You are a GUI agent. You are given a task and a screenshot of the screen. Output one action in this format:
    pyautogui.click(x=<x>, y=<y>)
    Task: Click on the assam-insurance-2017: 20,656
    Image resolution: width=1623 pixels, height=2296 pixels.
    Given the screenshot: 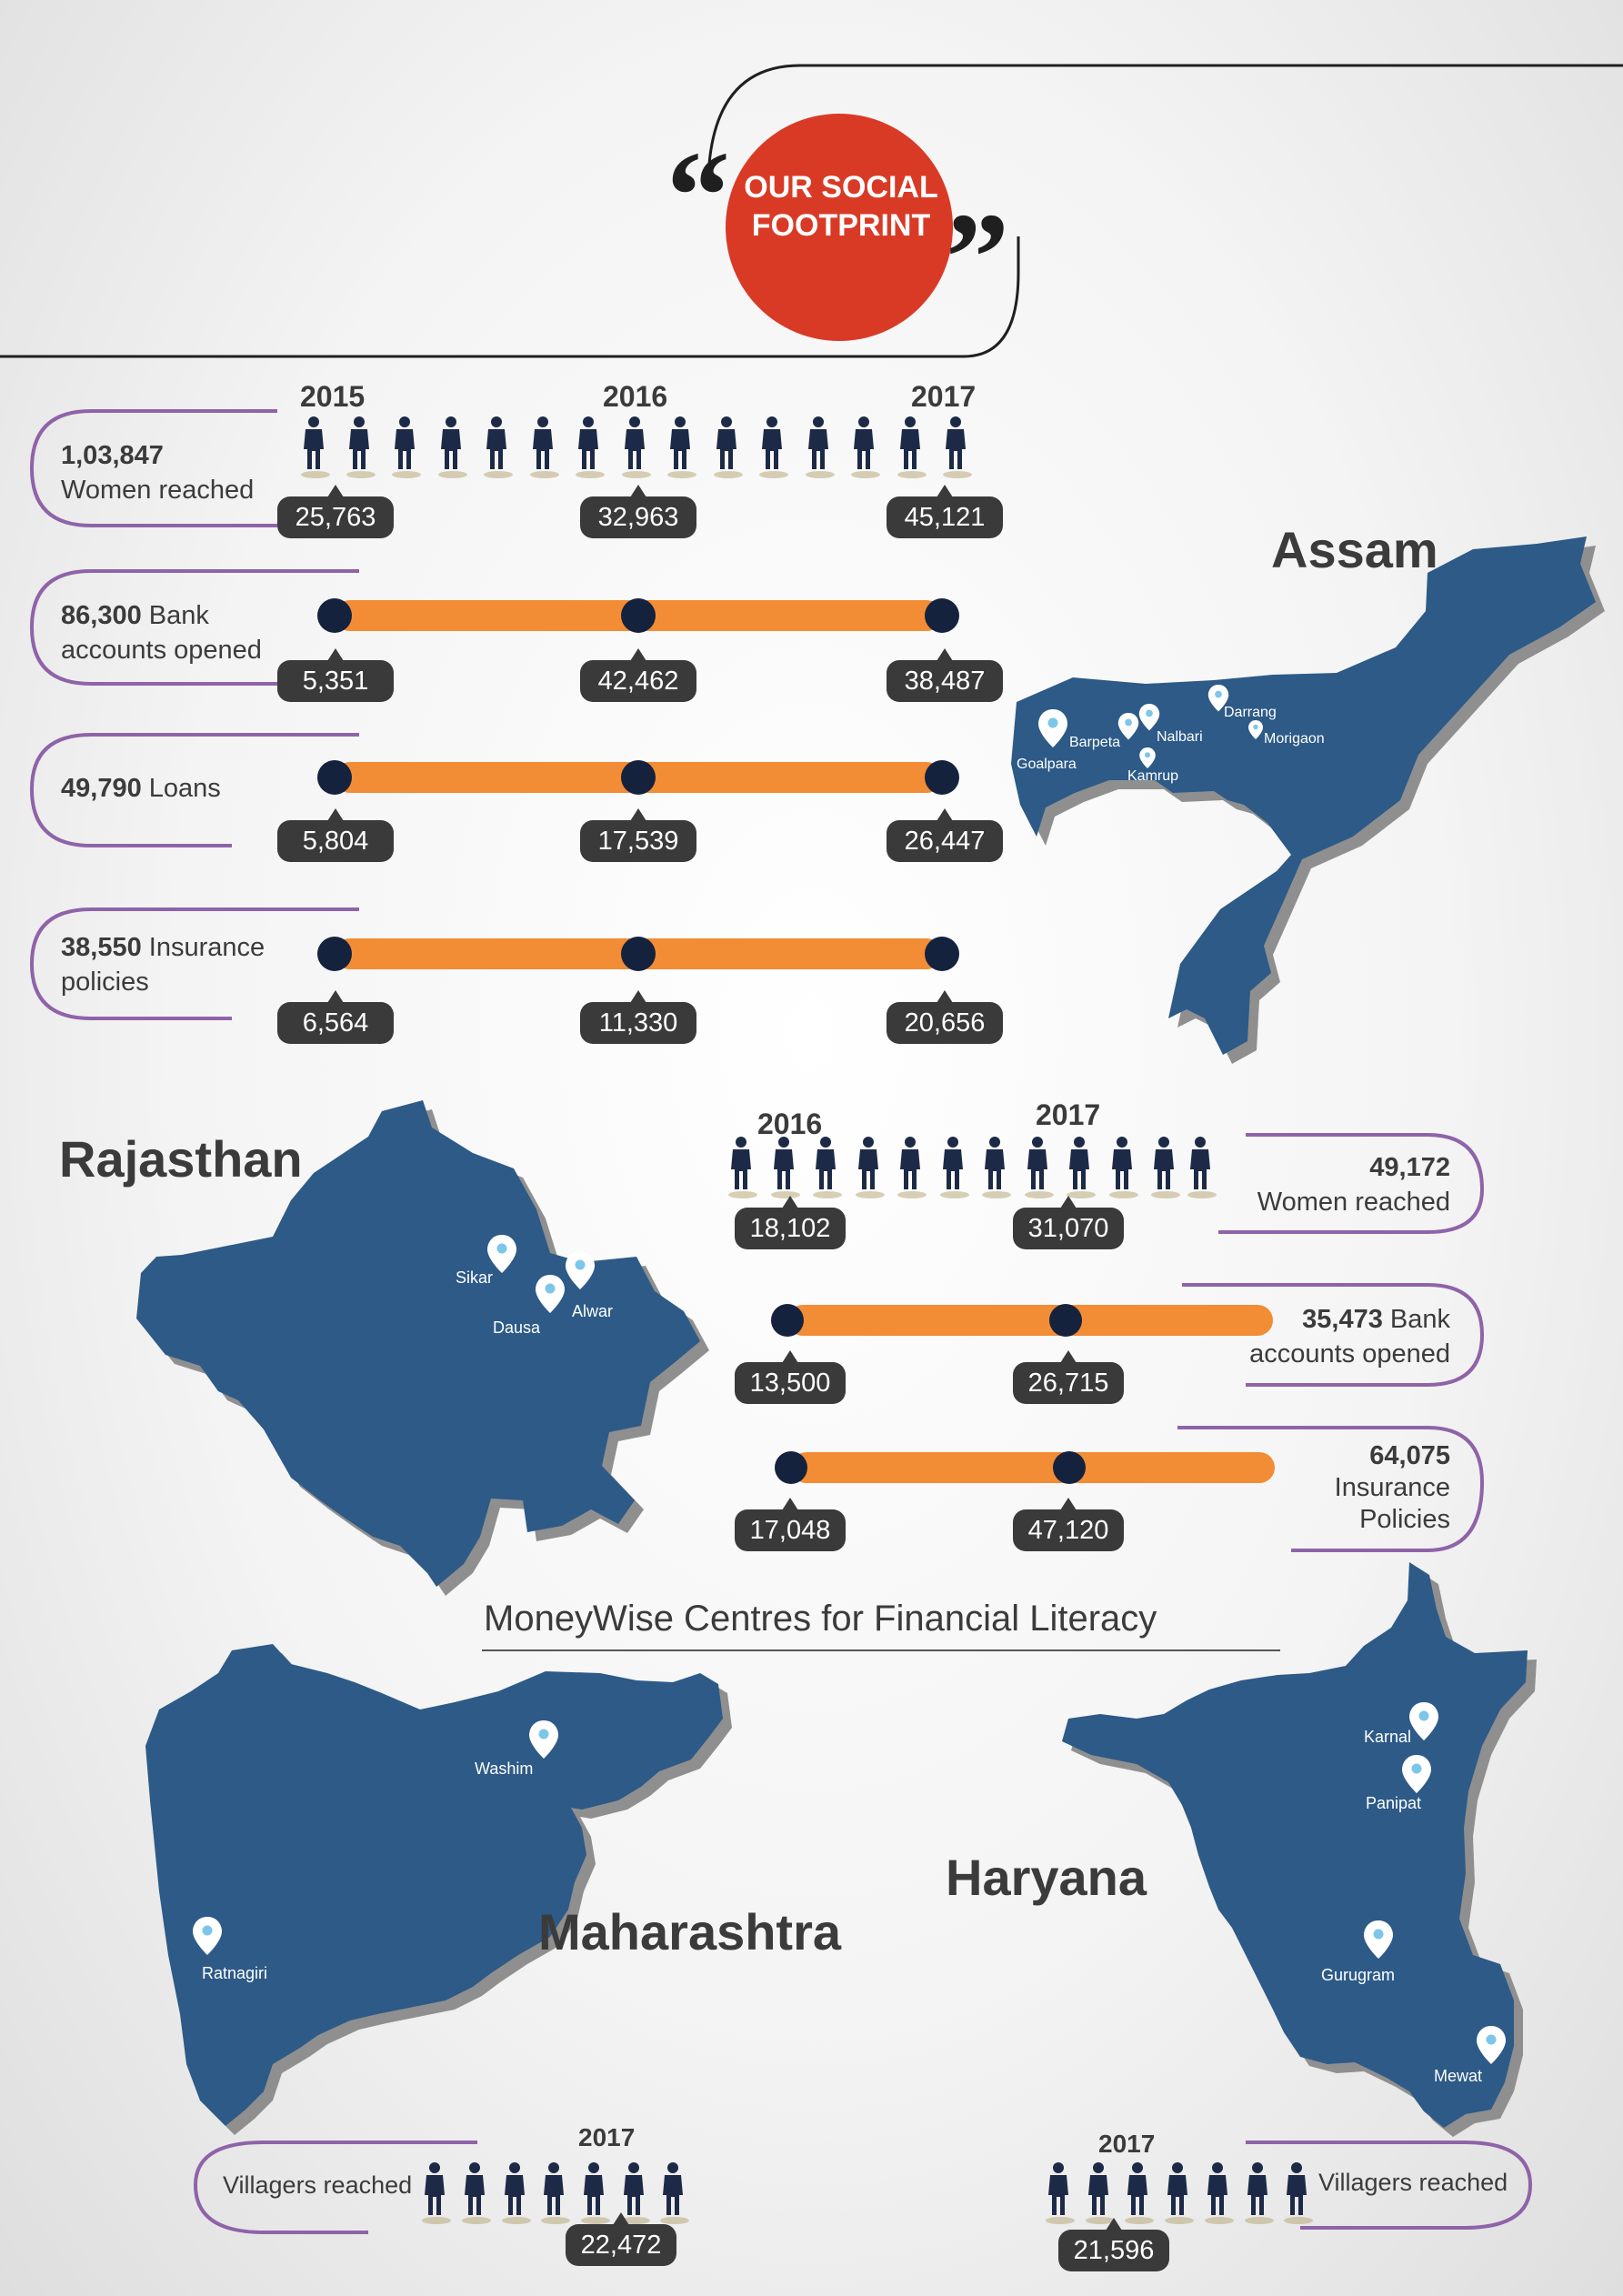 What is the action you would take?
    pyautogui.click(x=945, y=1017)
    